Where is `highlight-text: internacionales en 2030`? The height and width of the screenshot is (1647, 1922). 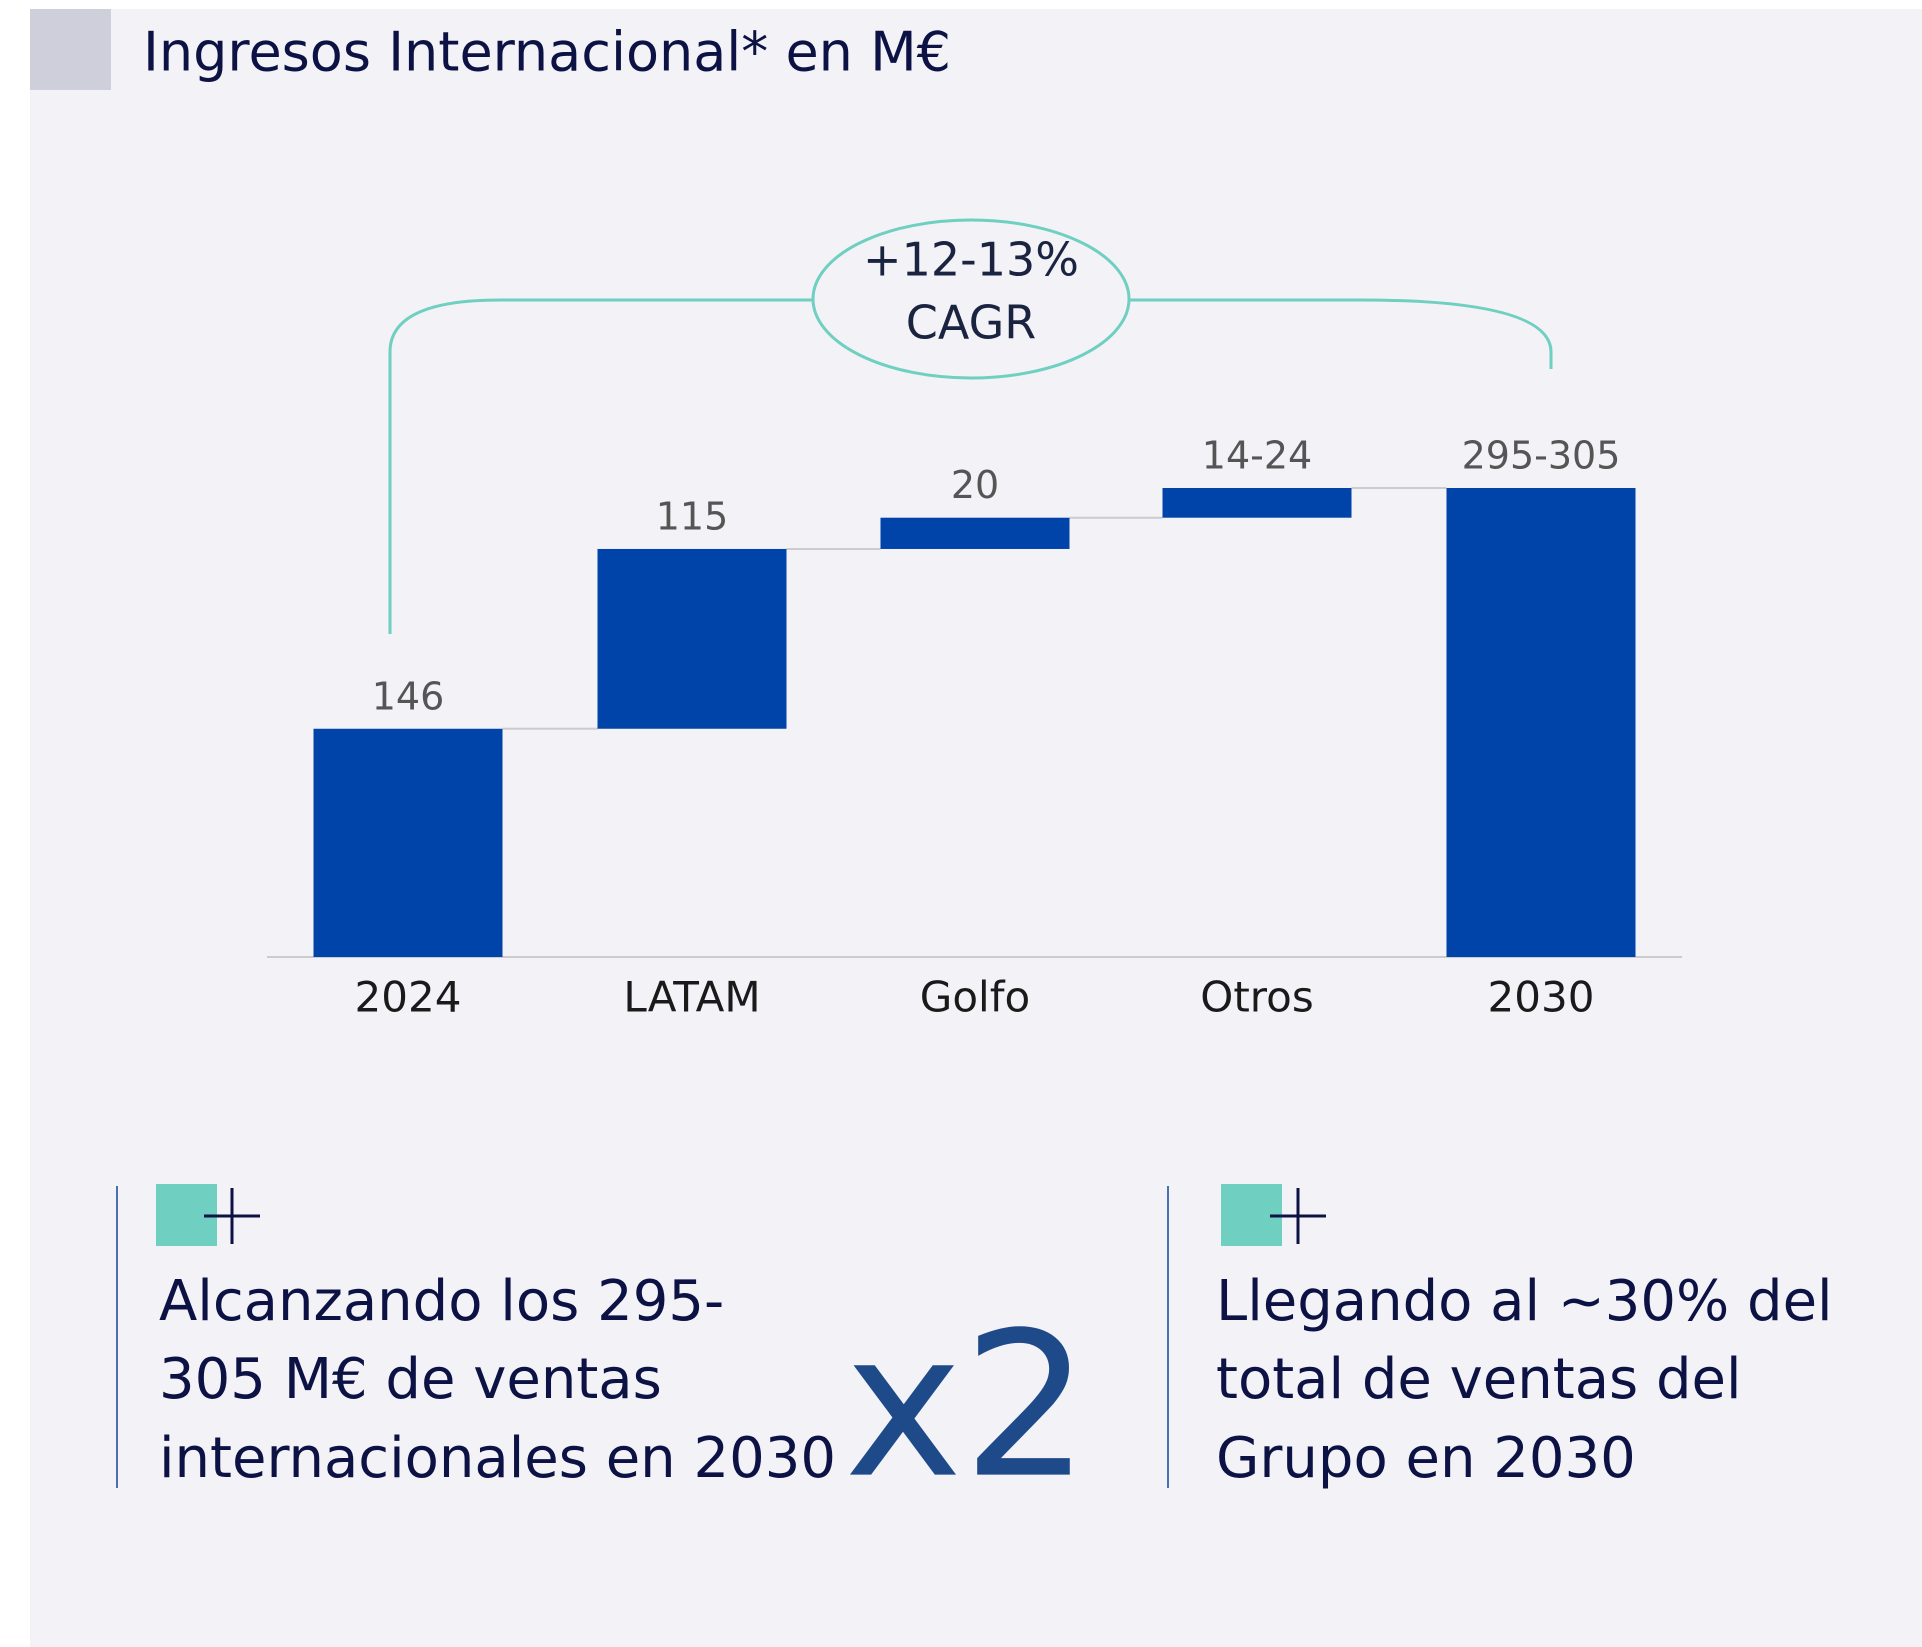
highlight-text: internacionales en 2030 is located at coordinates (497, 1458).